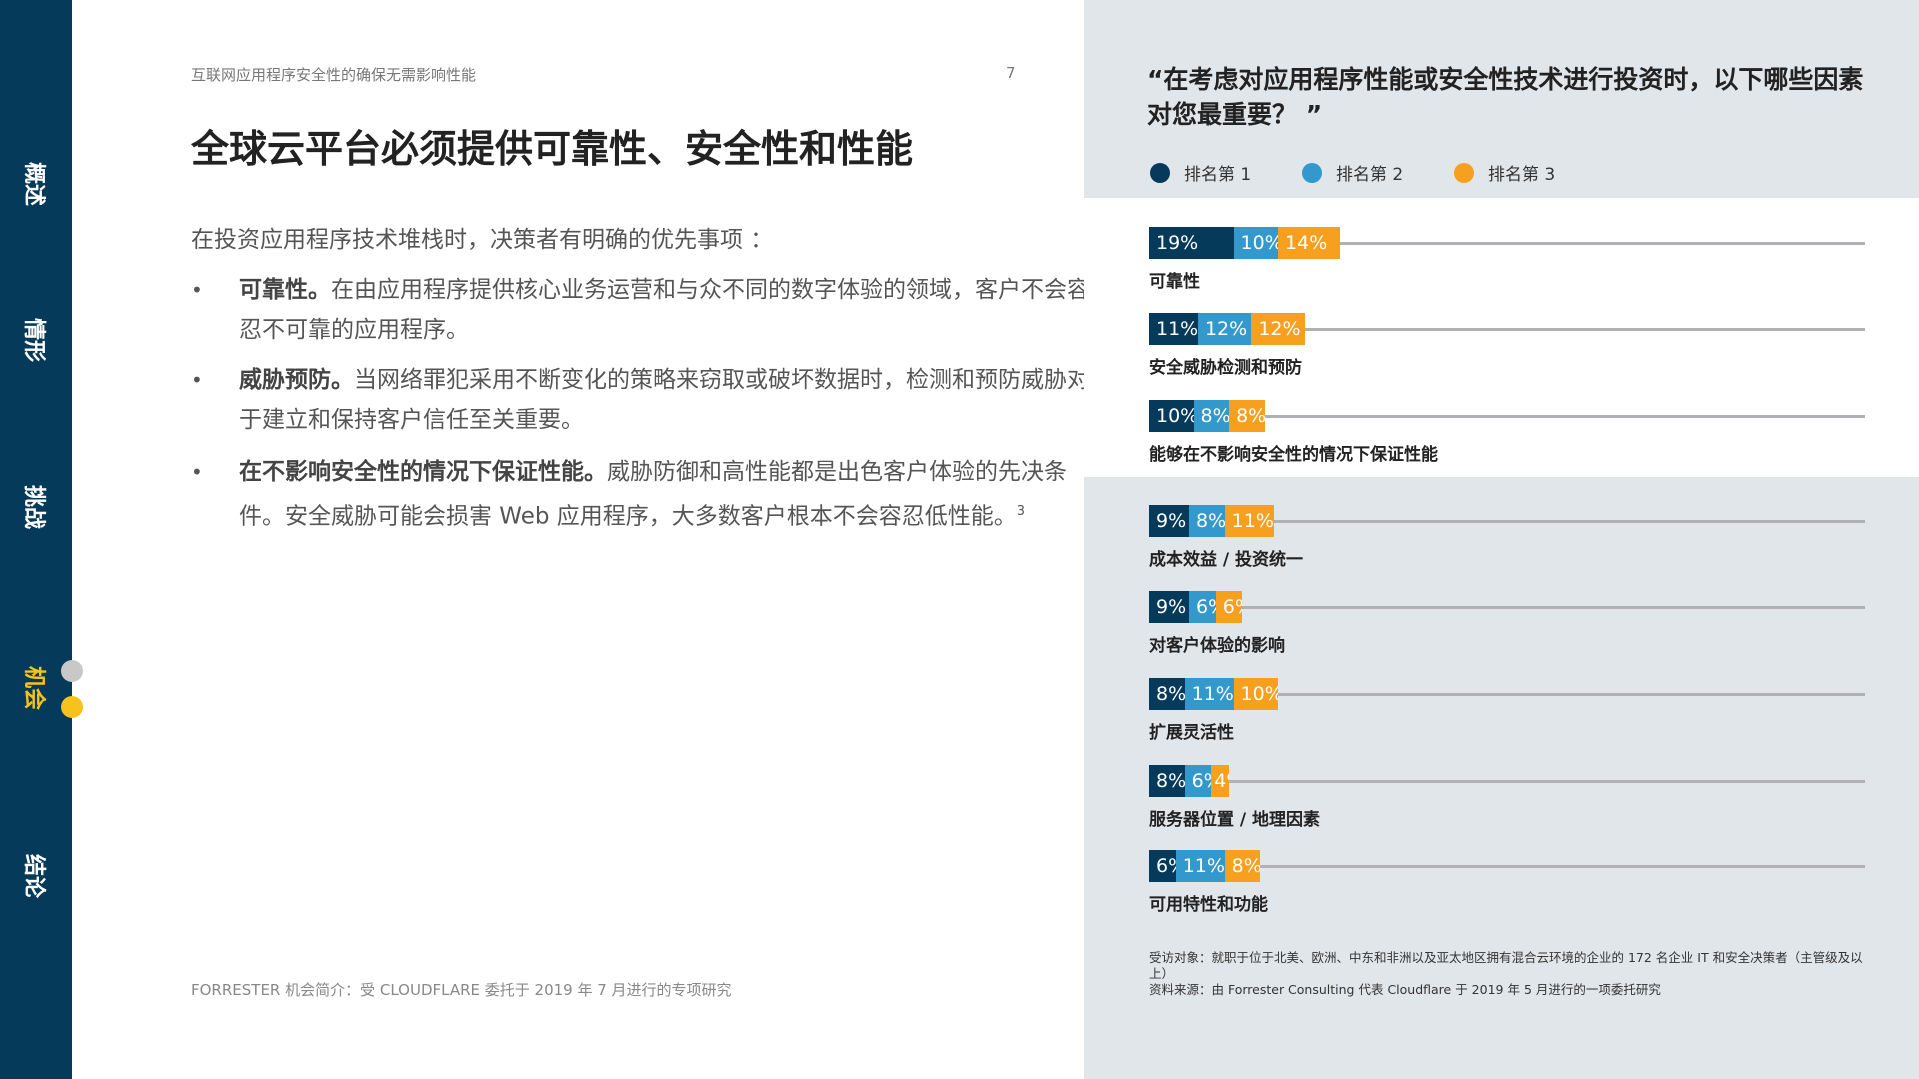 Image resolution: width=1919 pixels, height=1079 pixels. Describe the element at coordinates (33, 507) in the screenshot. I see `sidebar-item: 挑战` at that location.